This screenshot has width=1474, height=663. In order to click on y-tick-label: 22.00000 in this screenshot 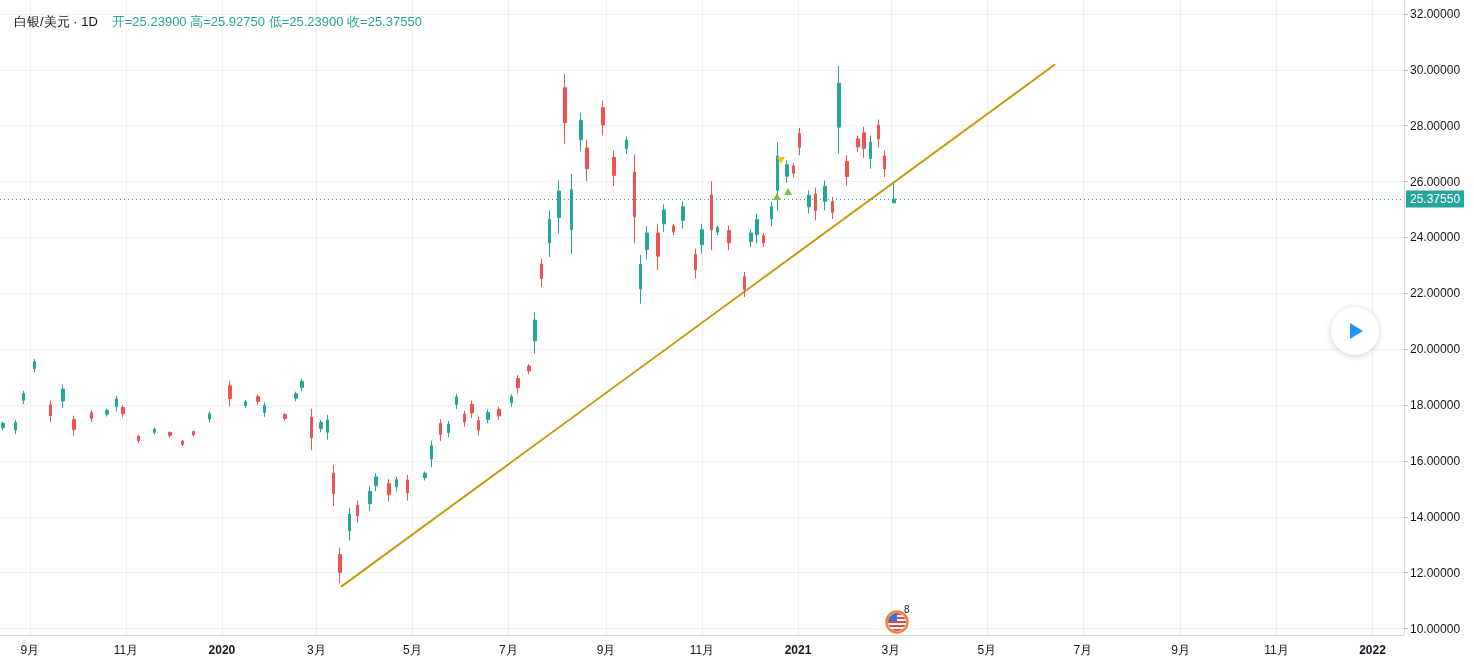, I will do `click(1435, 293)`.